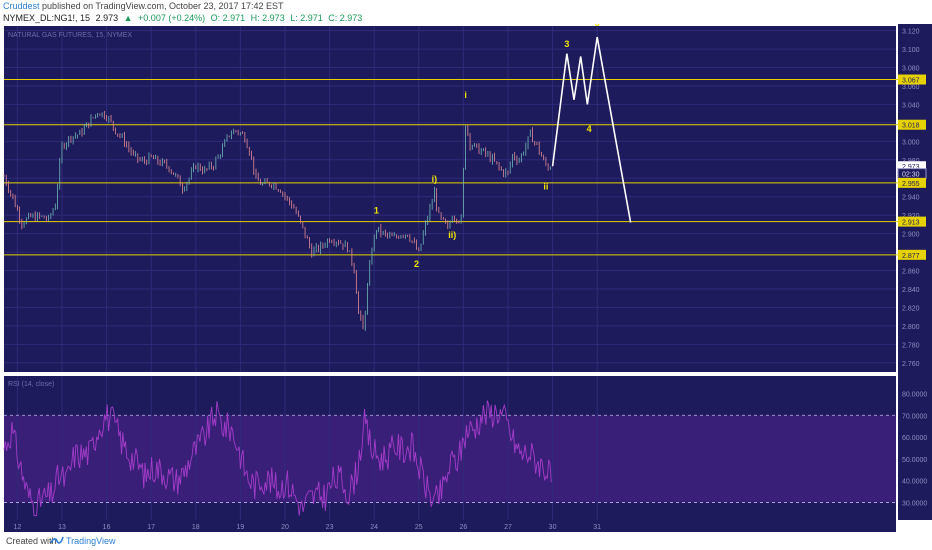 The width and height of the screenshot is (932, 550). What do you see at coordinates (466, 541) in the screenshot?
I see `footer: Created with TradingView` at bounding box center [466, 541].